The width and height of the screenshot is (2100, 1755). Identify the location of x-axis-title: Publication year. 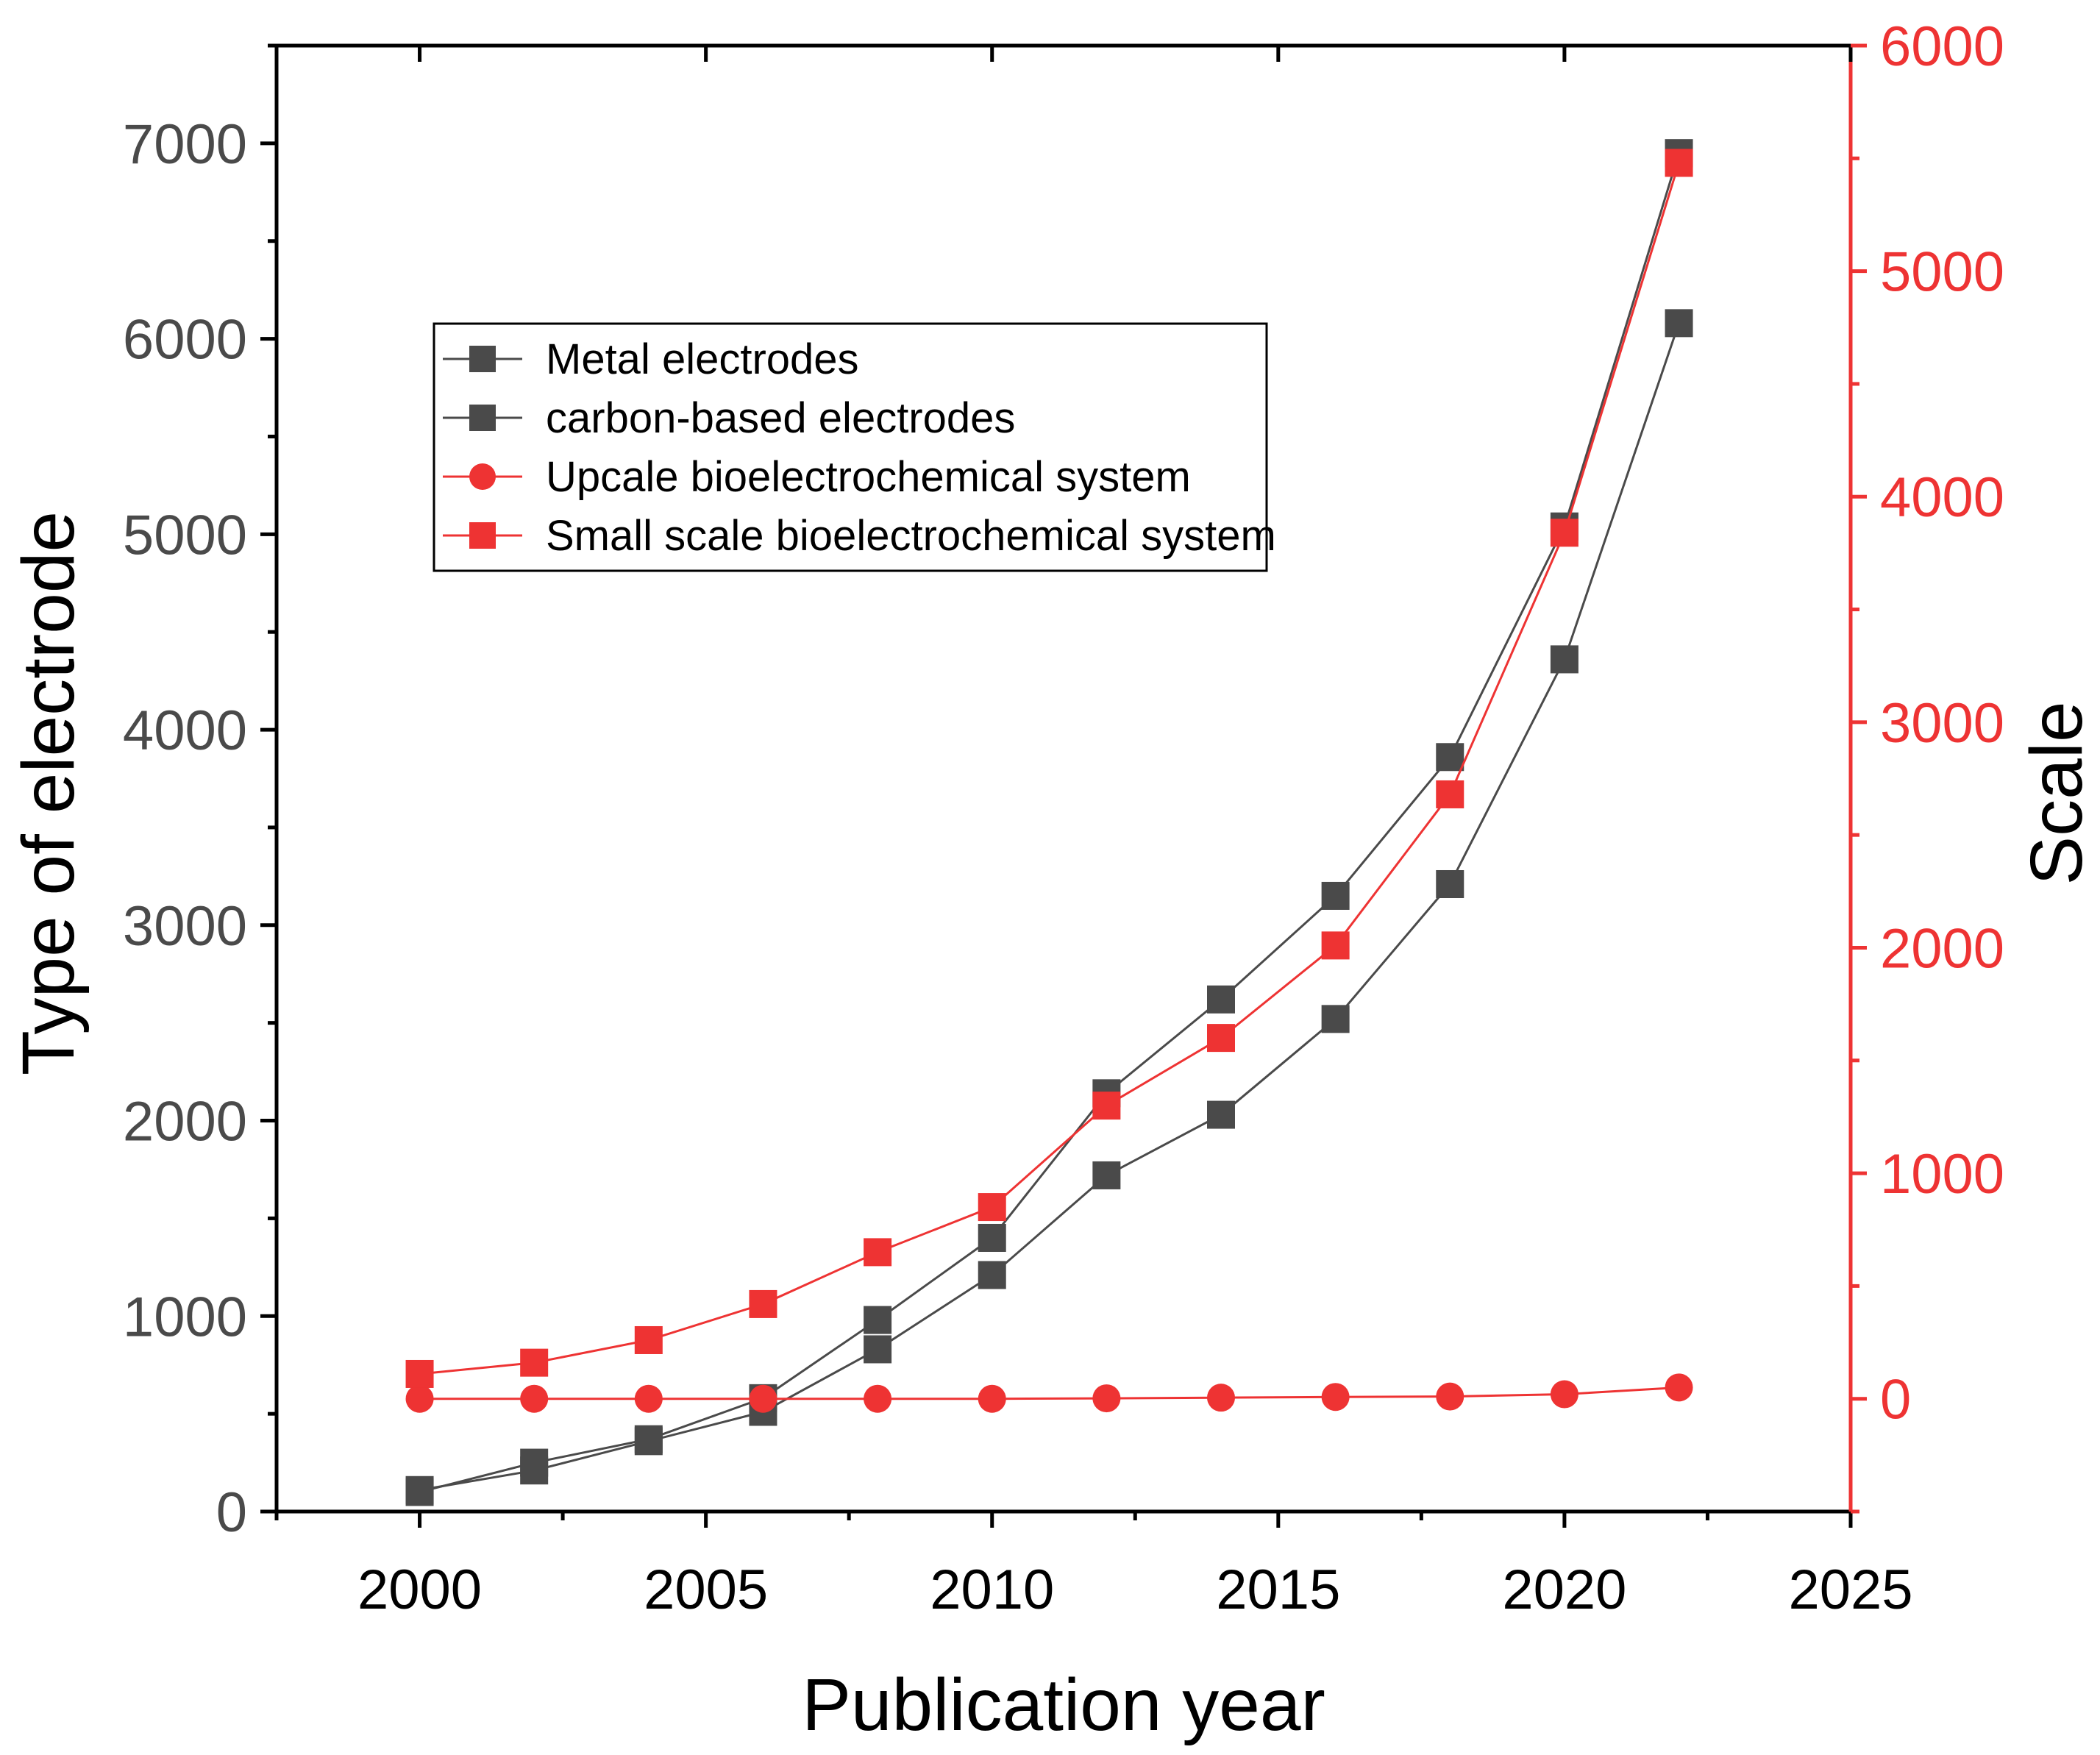
(1063, 1705).